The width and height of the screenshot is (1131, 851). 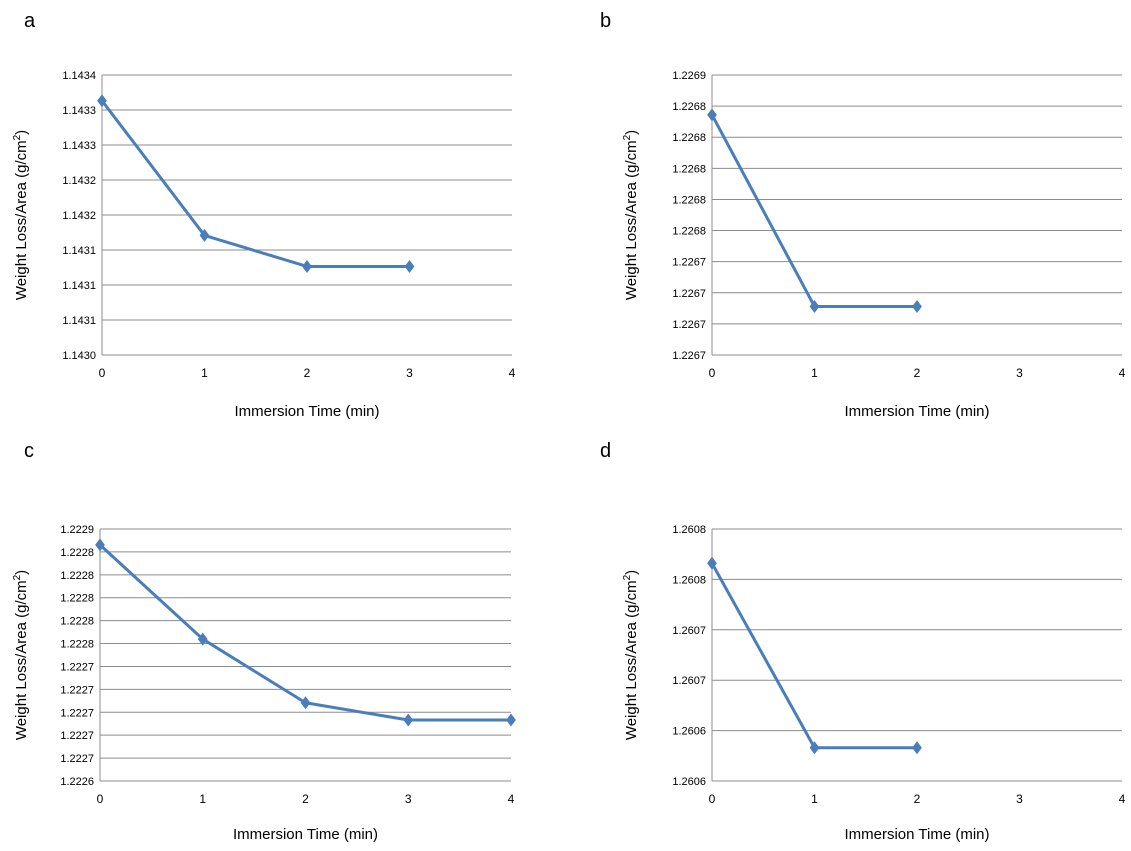 I want to click on panel-label: a, so click(x=30, y=21).